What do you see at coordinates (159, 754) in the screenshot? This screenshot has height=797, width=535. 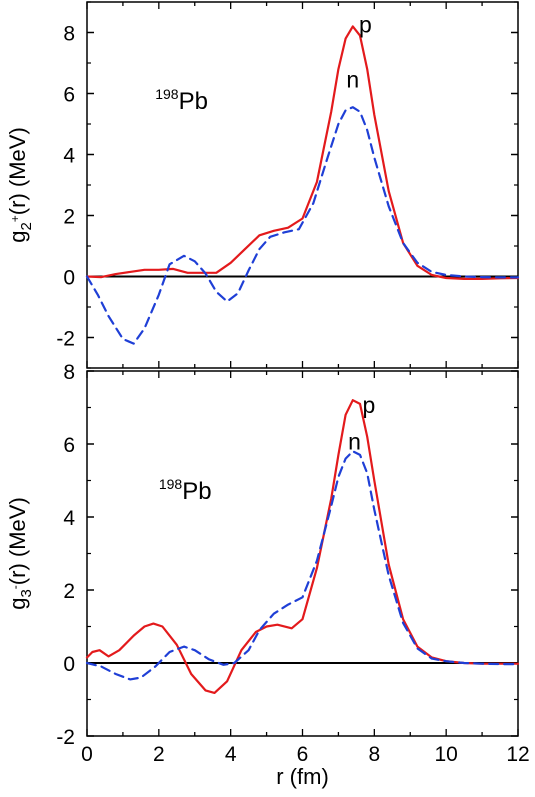 I see `x-tick-label: 2` at bounding box center [159, 754].